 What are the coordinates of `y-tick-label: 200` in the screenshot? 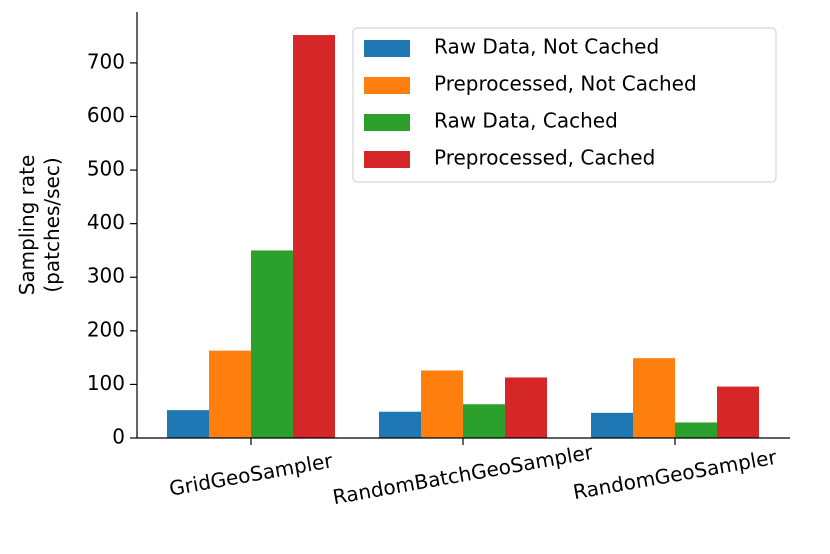 It's located at (106, 329).